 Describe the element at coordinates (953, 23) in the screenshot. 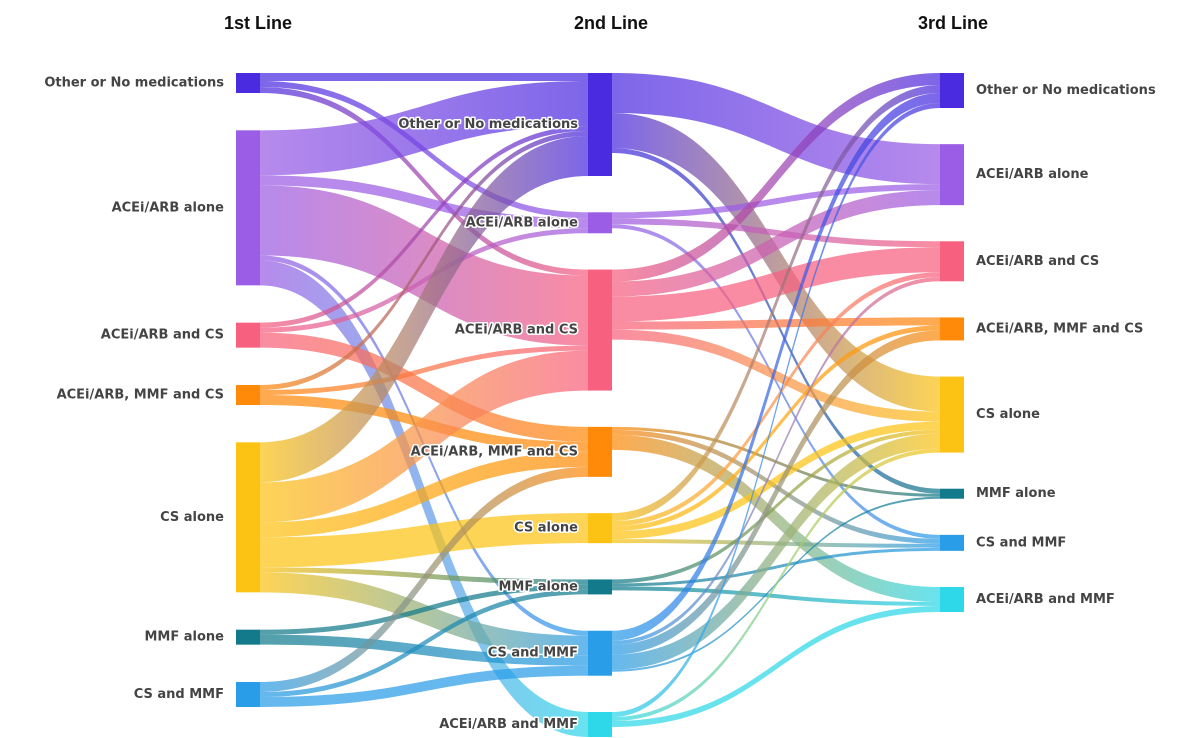

I see `column-title: 3rd Line` at that location.